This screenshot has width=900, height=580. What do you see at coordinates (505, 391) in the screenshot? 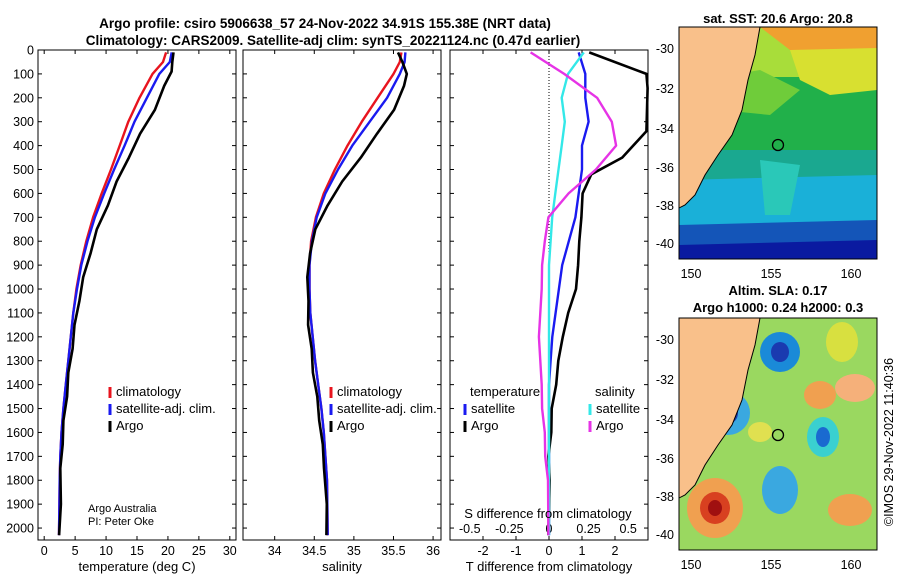
I see `legend-temperature-heading: temperature` at bounding box center [505, 391].